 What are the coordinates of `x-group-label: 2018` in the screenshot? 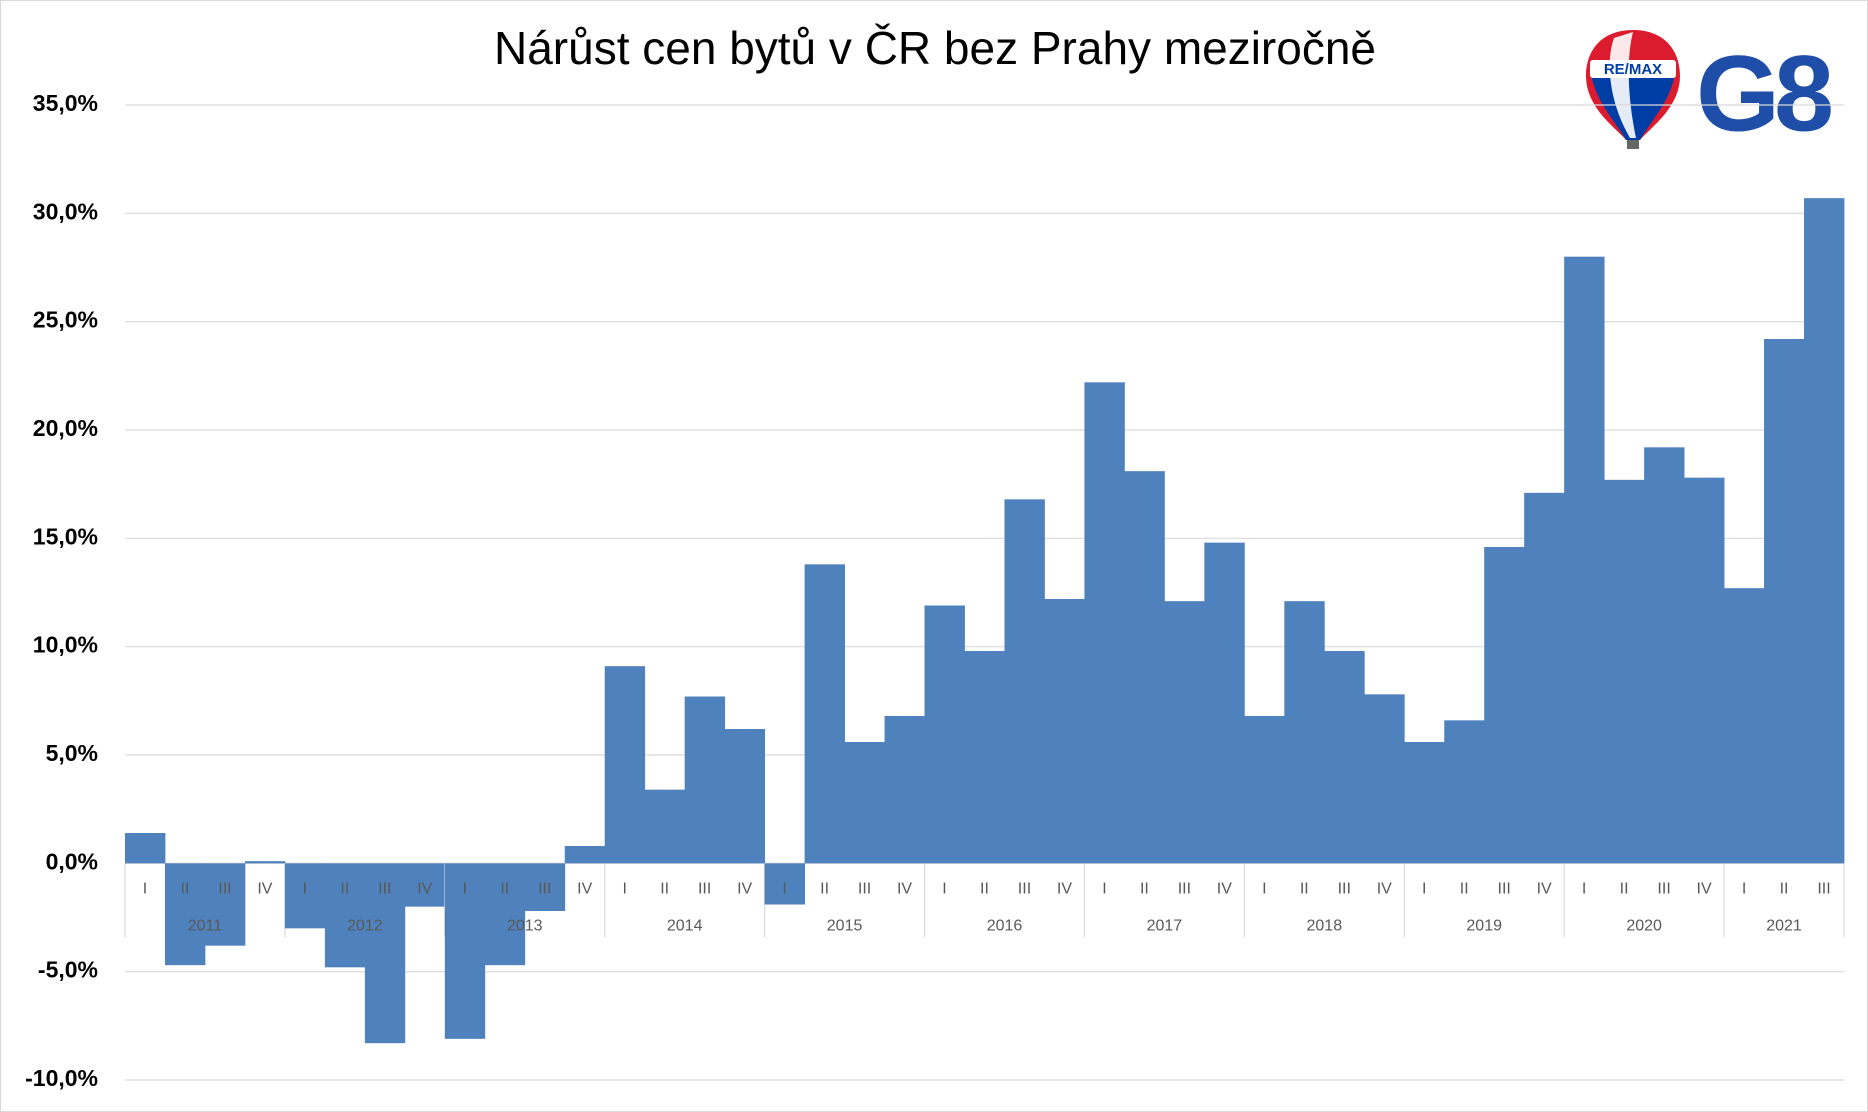 It's located at (1325, 926).